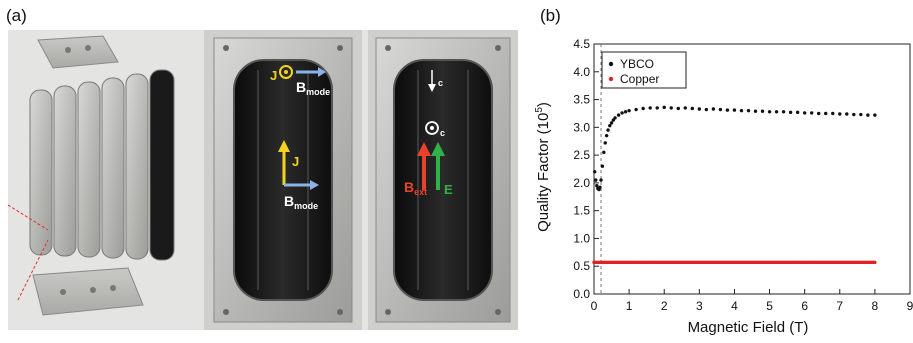  I want to click on x-tick-label: 7, so click(839, 306).